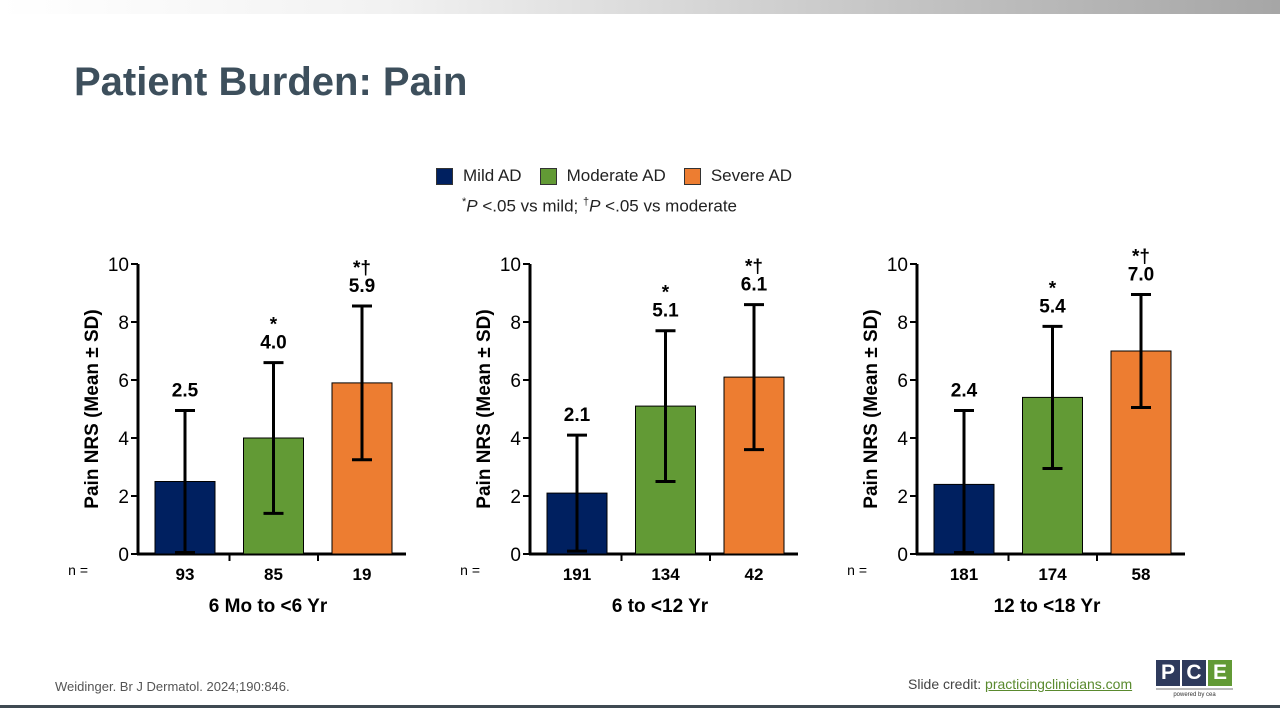  Describe the element at coordinates (1052, 574) in the screenshot. I see `n-value: 174` at that location.